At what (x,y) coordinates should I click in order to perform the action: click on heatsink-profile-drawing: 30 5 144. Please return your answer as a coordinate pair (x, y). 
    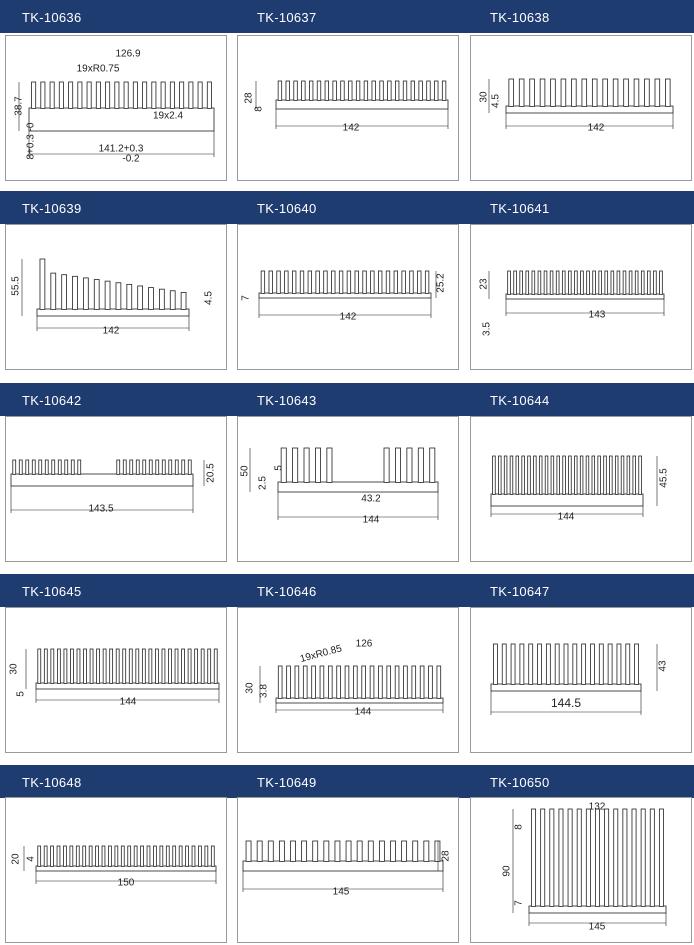
    Looking at the image, I should click on (114, 678).